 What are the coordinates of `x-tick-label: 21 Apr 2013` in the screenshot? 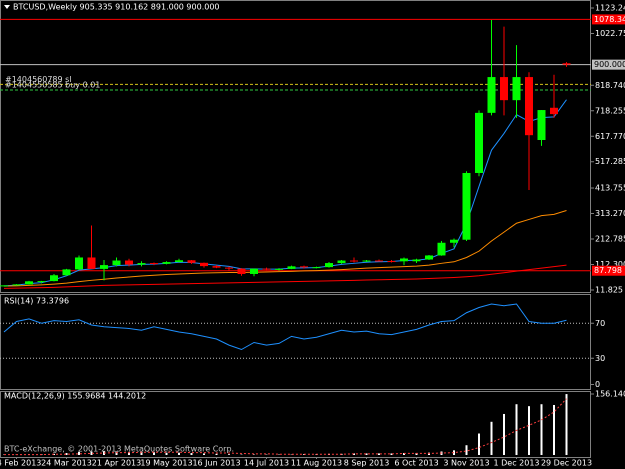 It's located at (116, 463).